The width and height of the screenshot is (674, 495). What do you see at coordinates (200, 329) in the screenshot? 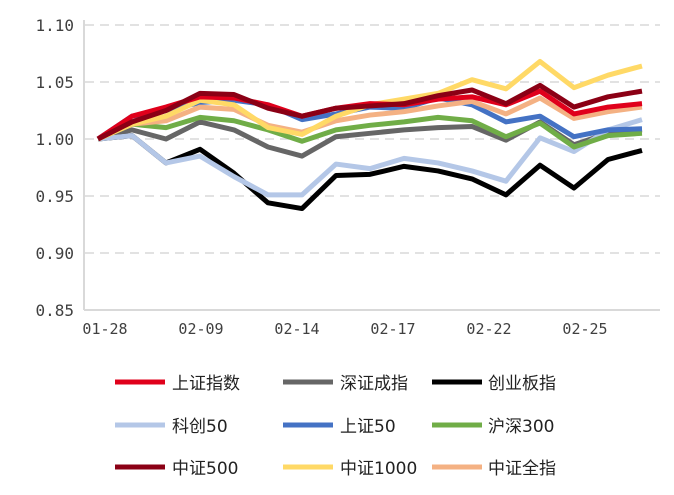
I see `x-tick-label: 02-09` at bounding box center [200, 329].